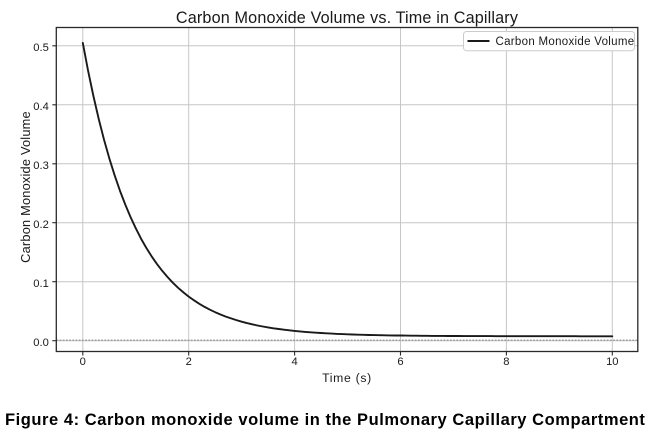 This screenshot has width=652, height=439. I want to click on svg-text: 0, so click(83, 362).